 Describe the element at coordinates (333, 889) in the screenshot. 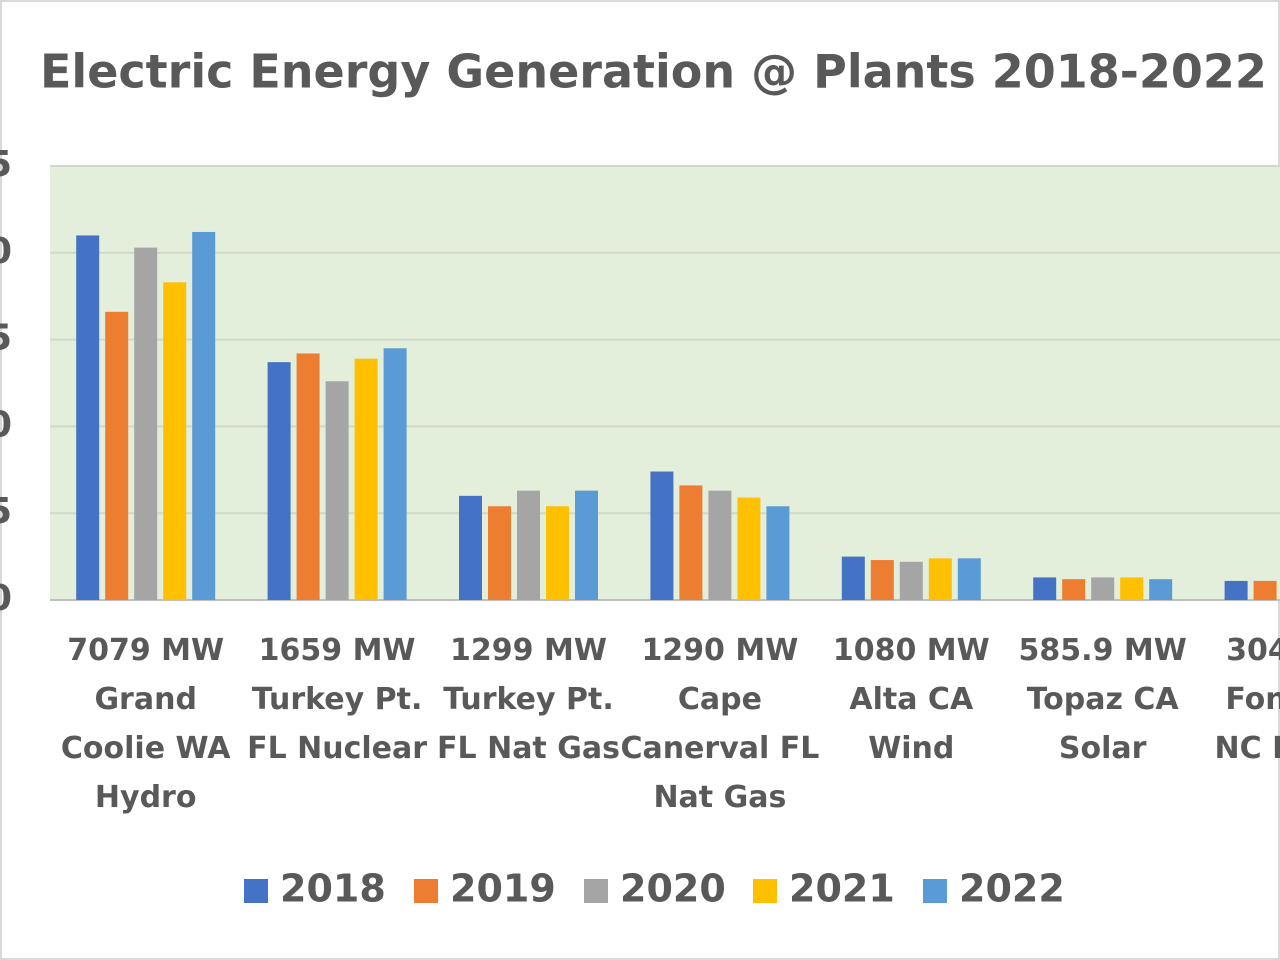

I see `legend-label: 2018` at that location.